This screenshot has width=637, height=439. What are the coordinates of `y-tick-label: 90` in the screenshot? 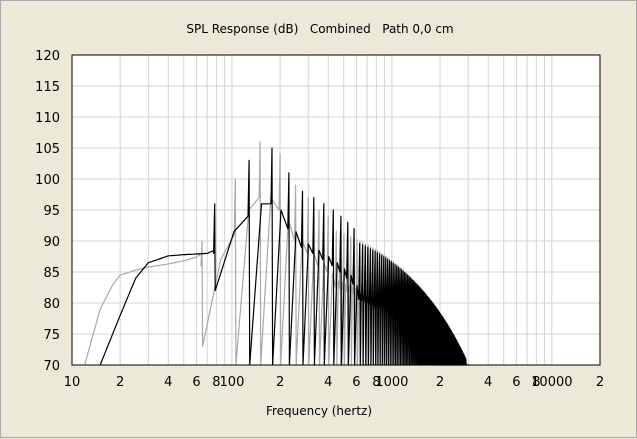 It's located at (51, 242).